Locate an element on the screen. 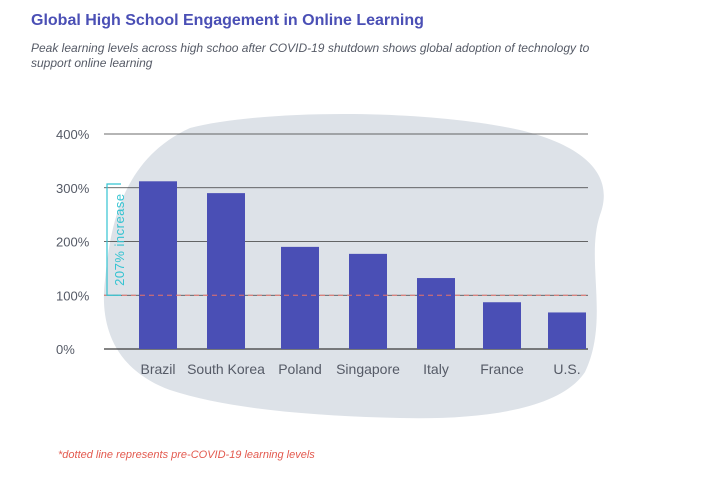 The width and height of the screenshot is (723, 502). x-category-label: Brazil is located at coordinates (157, 369).